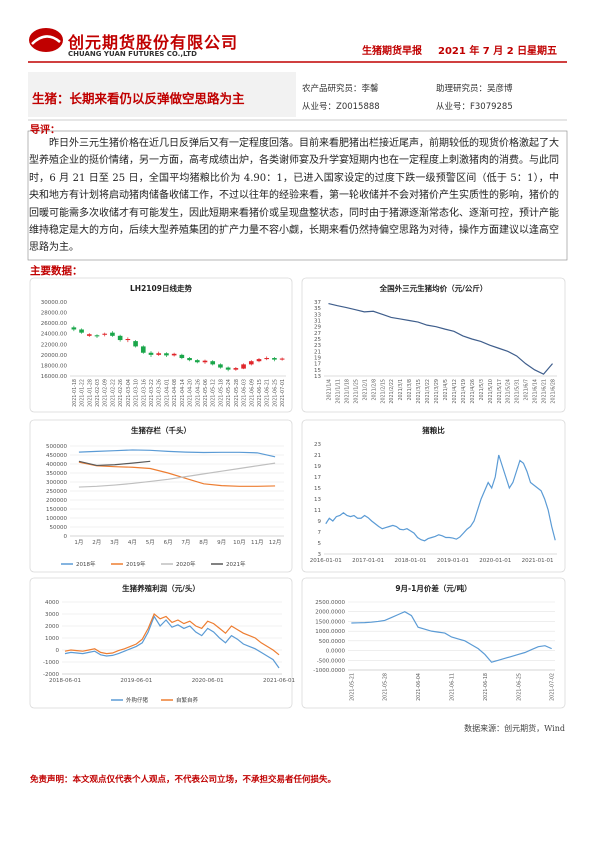 The image size is (595, 842). Describe the element at coordinates (54, 335) in the screenshot. I see `y-tick-label: 24000.00` at that location.